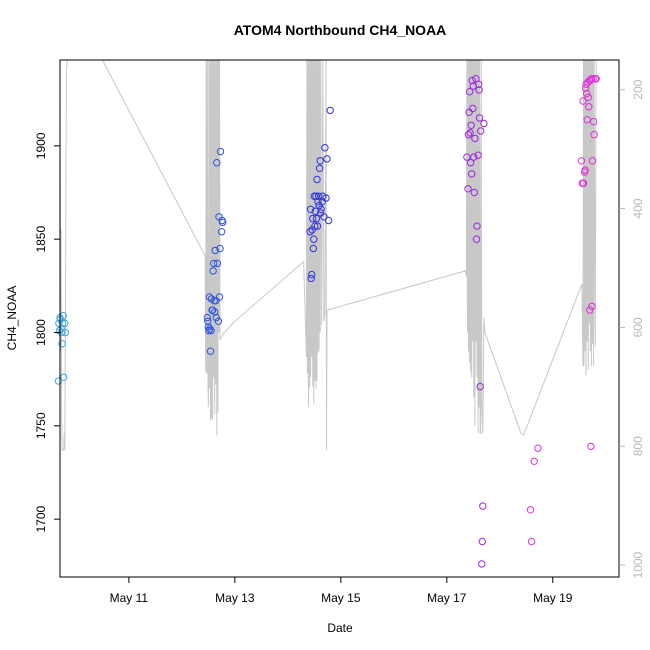 Image resolution: width=650 pixels, height=650 pixels. Describe the element at coordinates (12, 318) in the screenshot. I see `y-axis-label: CH4_NOAA` at that location.